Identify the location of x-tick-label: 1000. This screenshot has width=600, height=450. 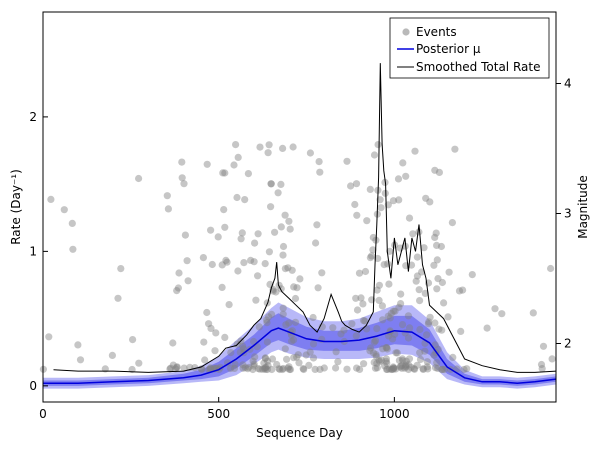
(394, 414).